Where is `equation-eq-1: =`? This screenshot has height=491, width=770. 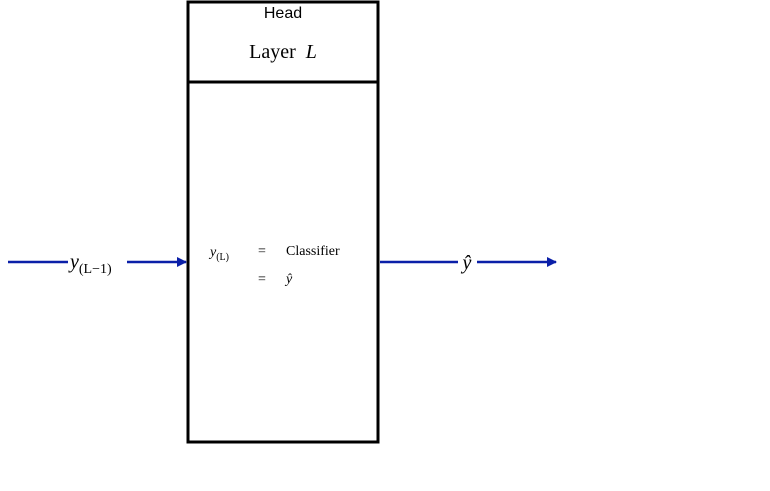 equation-eq-1: = is located at coordinates (262, 251).